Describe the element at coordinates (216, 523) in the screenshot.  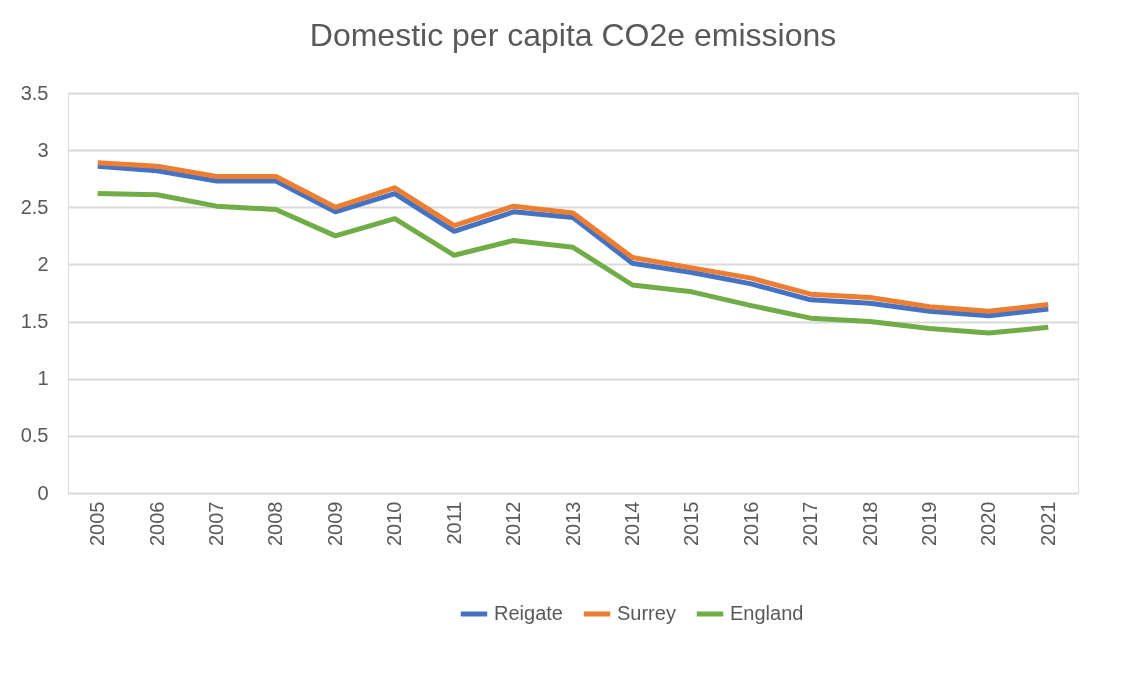
I see `x-tick-label: 2007` at that location.